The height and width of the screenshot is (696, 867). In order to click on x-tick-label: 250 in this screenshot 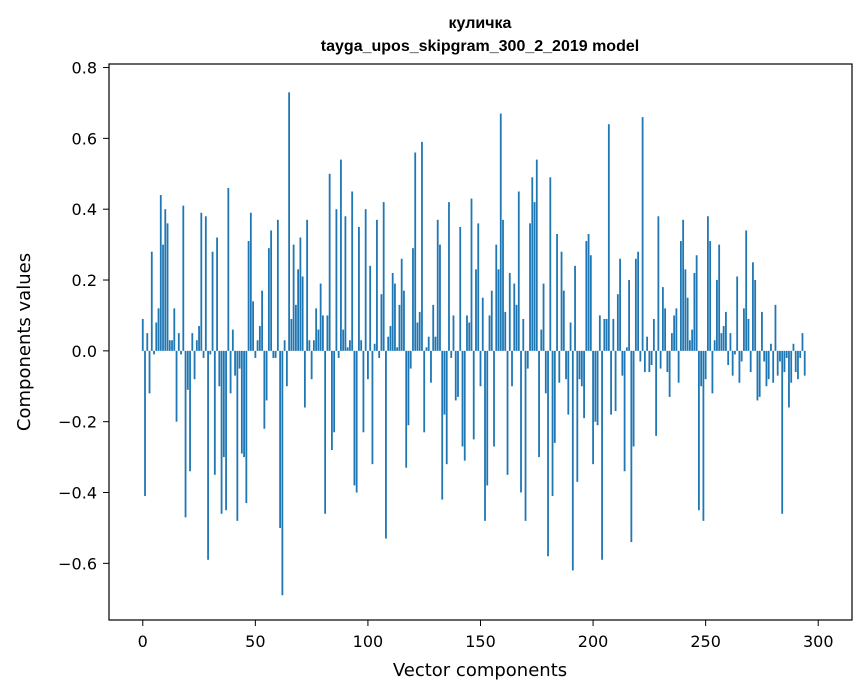, I will do `click(705, 641)`.